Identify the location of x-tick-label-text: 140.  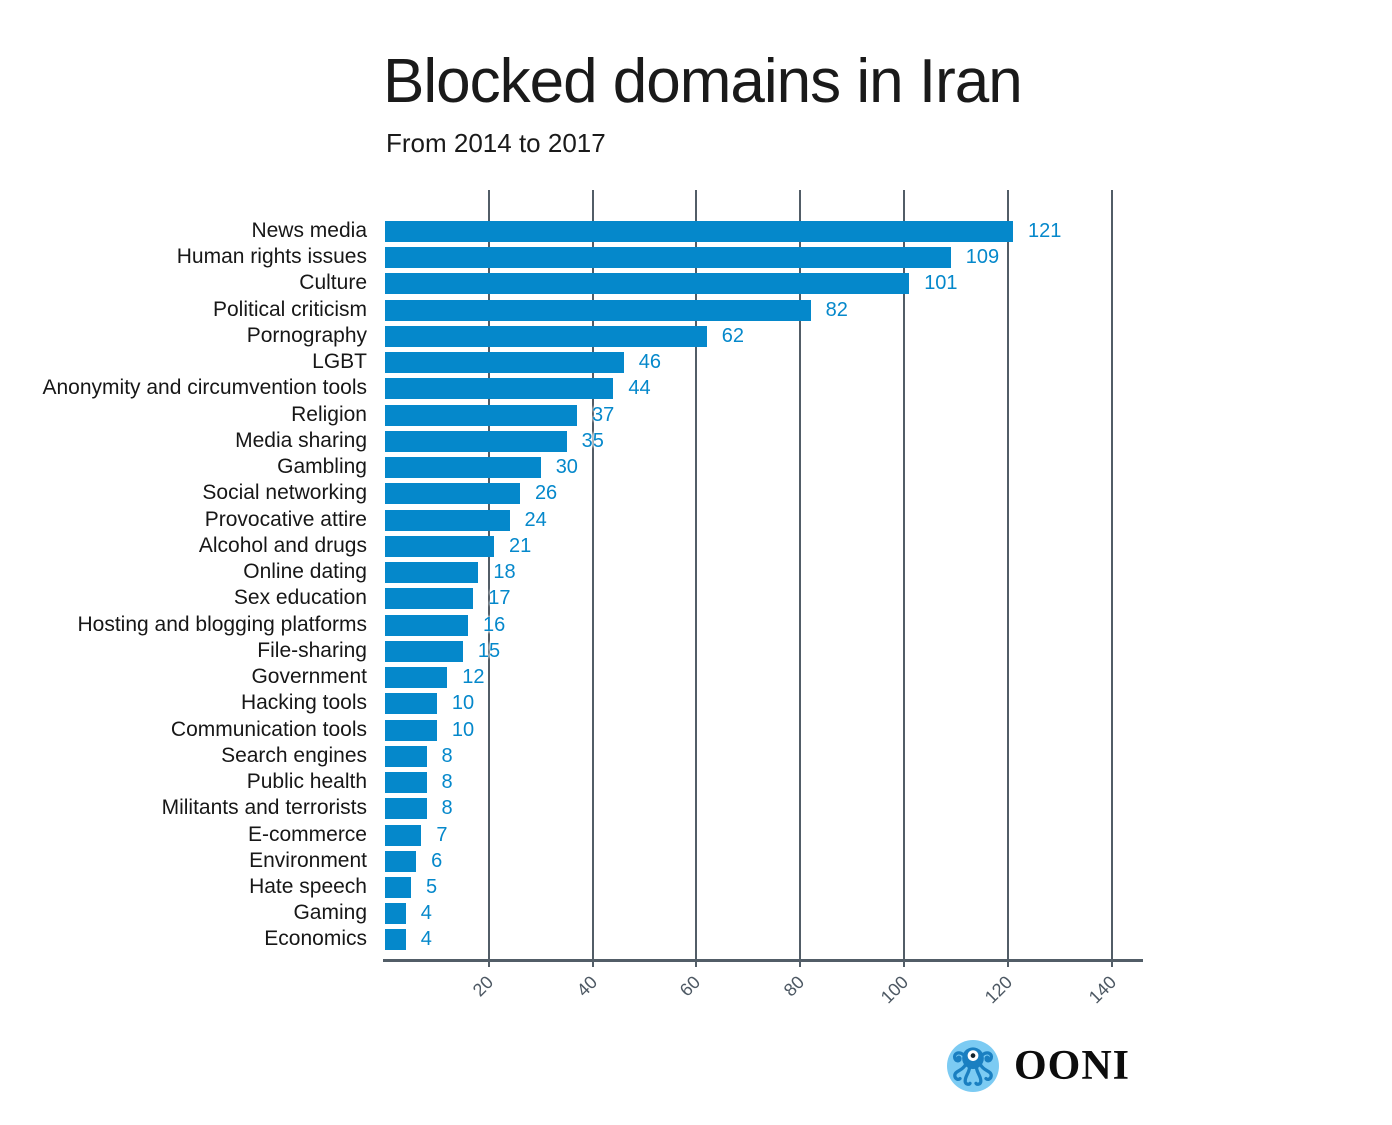
(1102, 990).